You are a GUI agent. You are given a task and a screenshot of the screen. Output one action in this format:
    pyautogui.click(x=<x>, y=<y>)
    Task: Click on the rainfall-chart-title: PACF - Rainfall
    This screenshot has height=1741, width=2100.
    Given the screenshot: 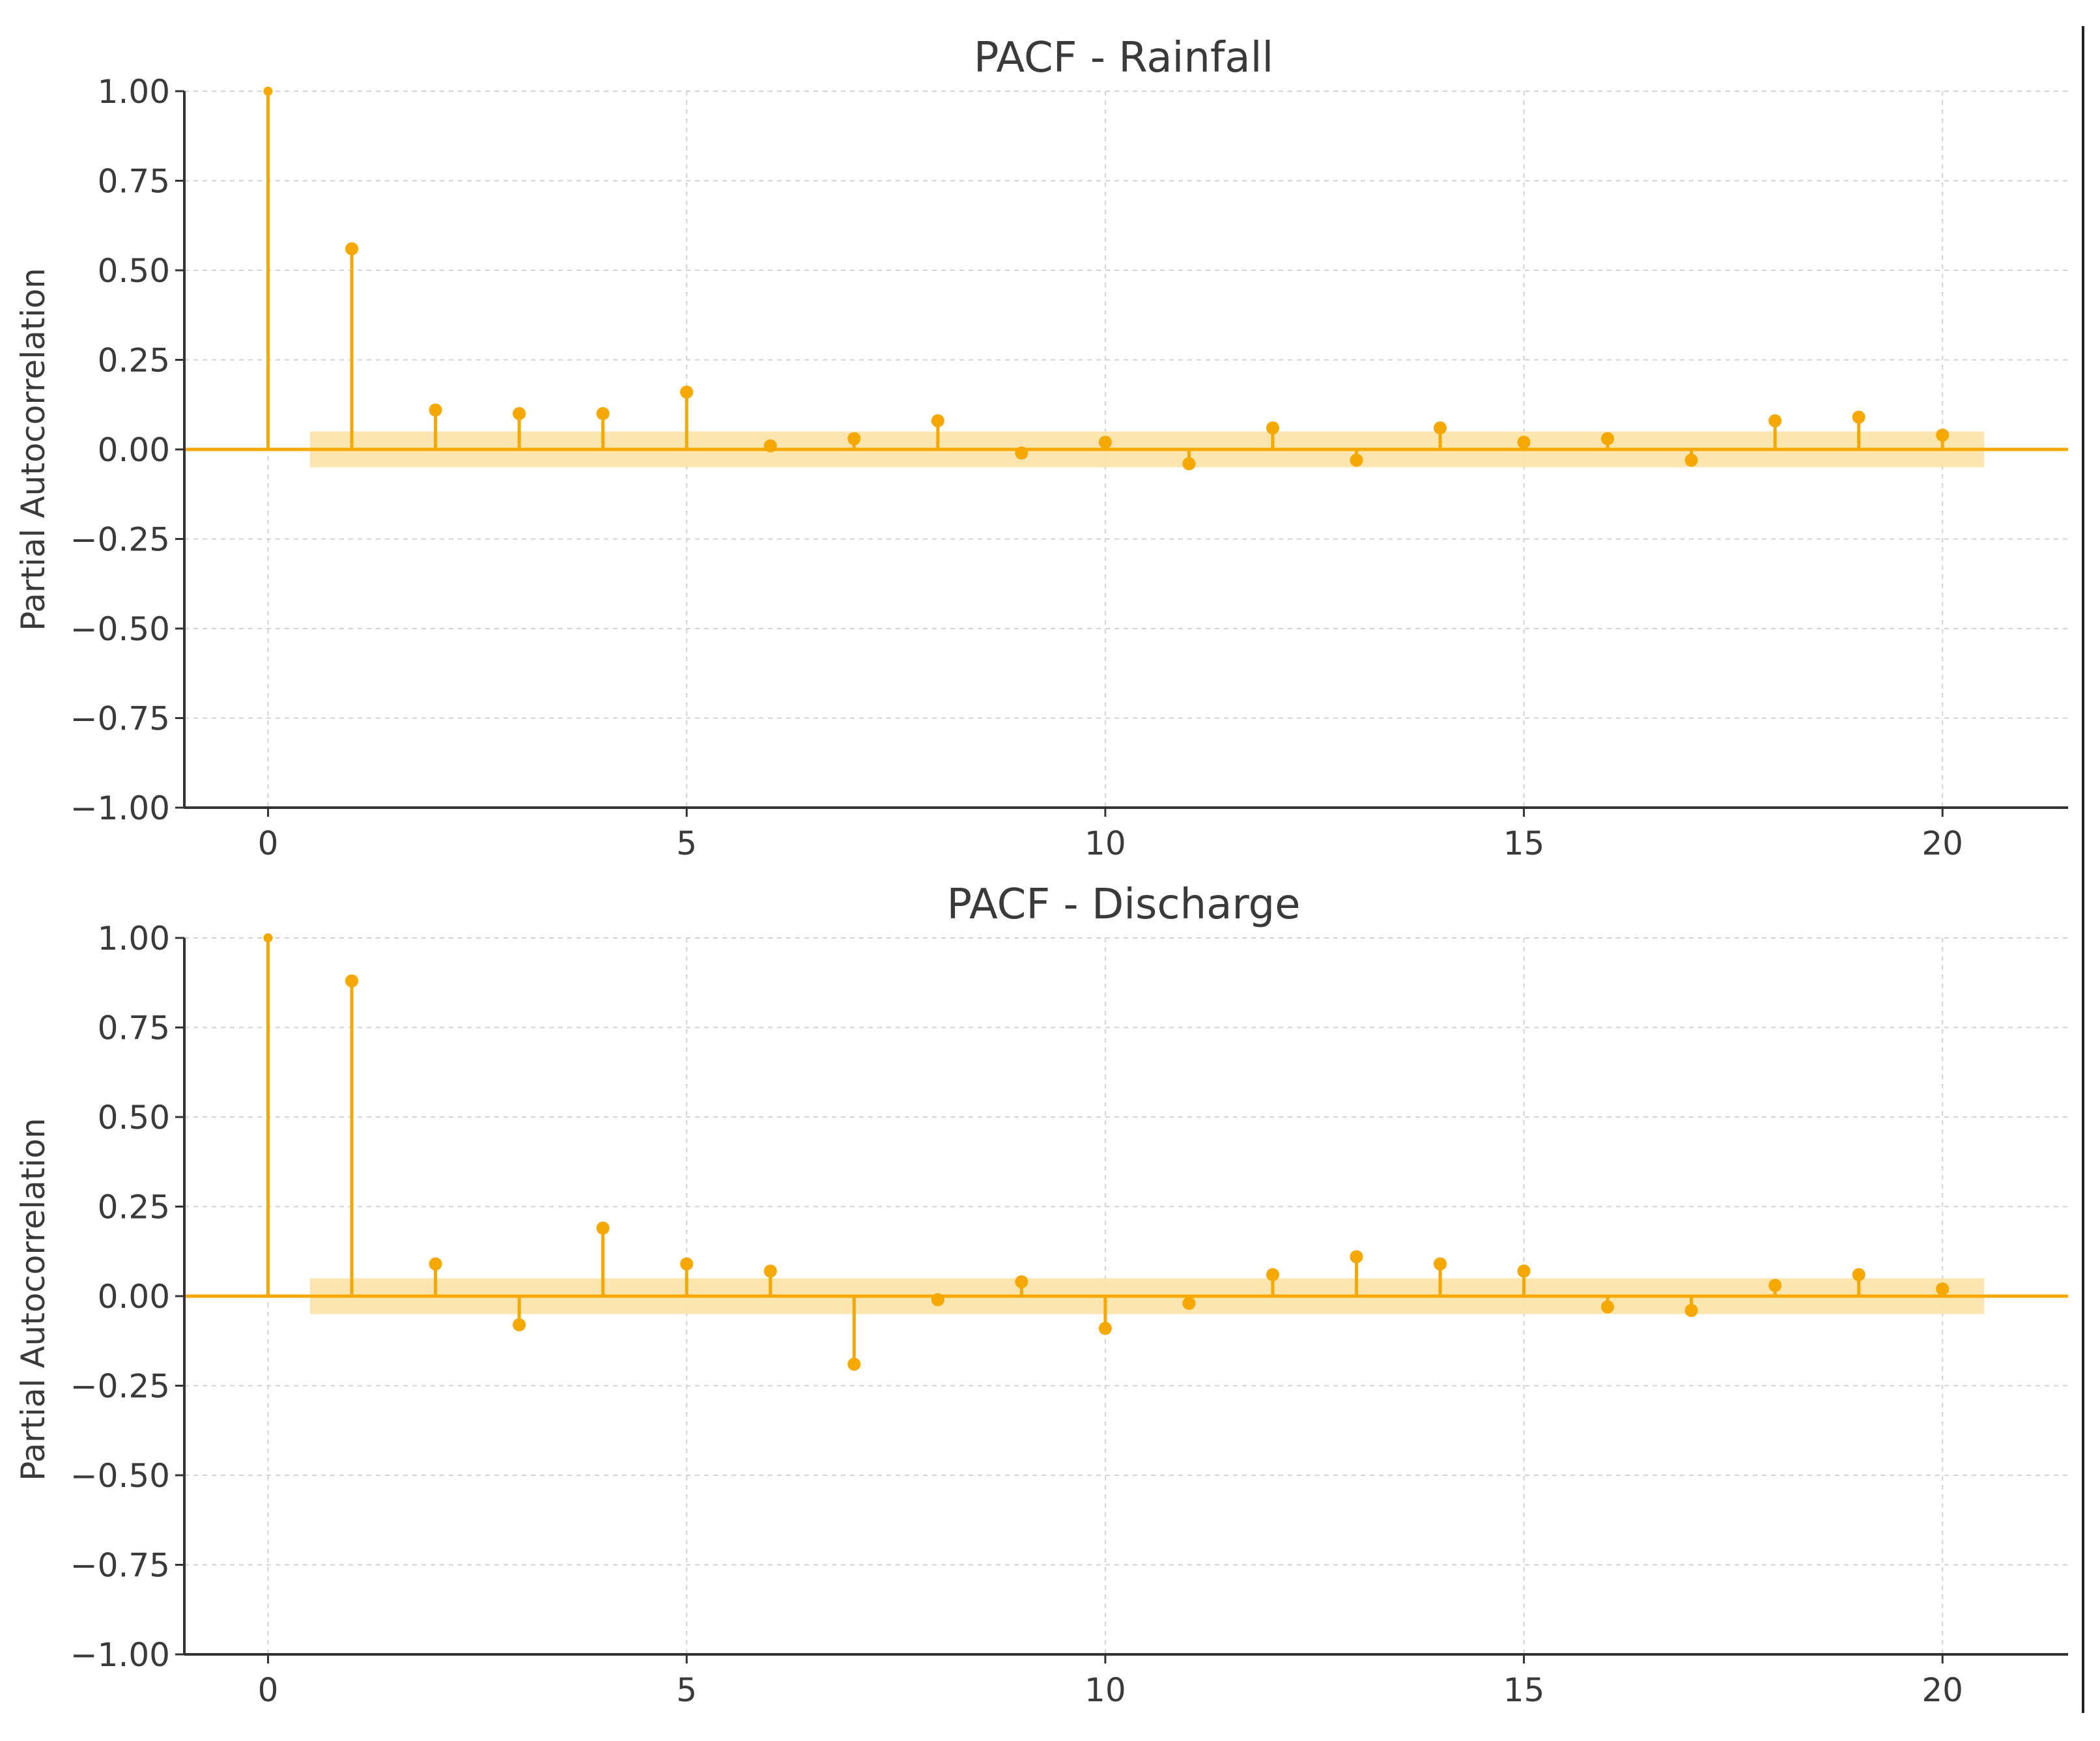 What is the action you would take?
    pyautogui.click(x=1123, y=58)
    